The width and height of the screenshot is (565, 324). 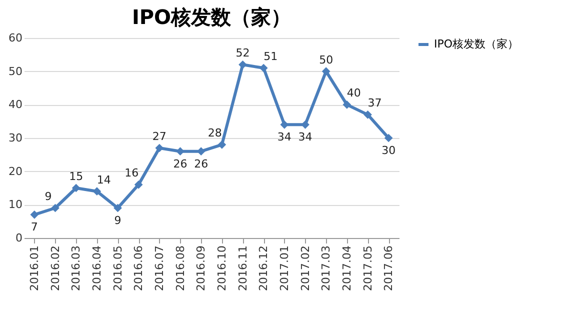 What do you see at coordinates (34, 227) in the screenshot?
I see `data-label: 7` at bounding box center [34, 227].